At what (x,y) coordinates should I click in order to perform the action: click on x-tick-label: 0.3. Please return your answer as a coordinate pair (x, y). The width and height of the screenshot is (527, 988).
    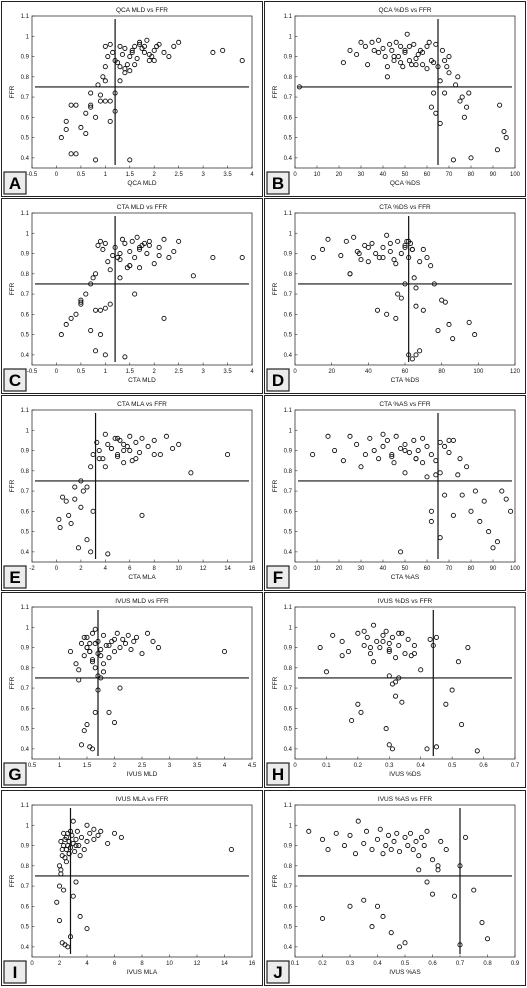
    Looking at the image, I should click on (389, 766).